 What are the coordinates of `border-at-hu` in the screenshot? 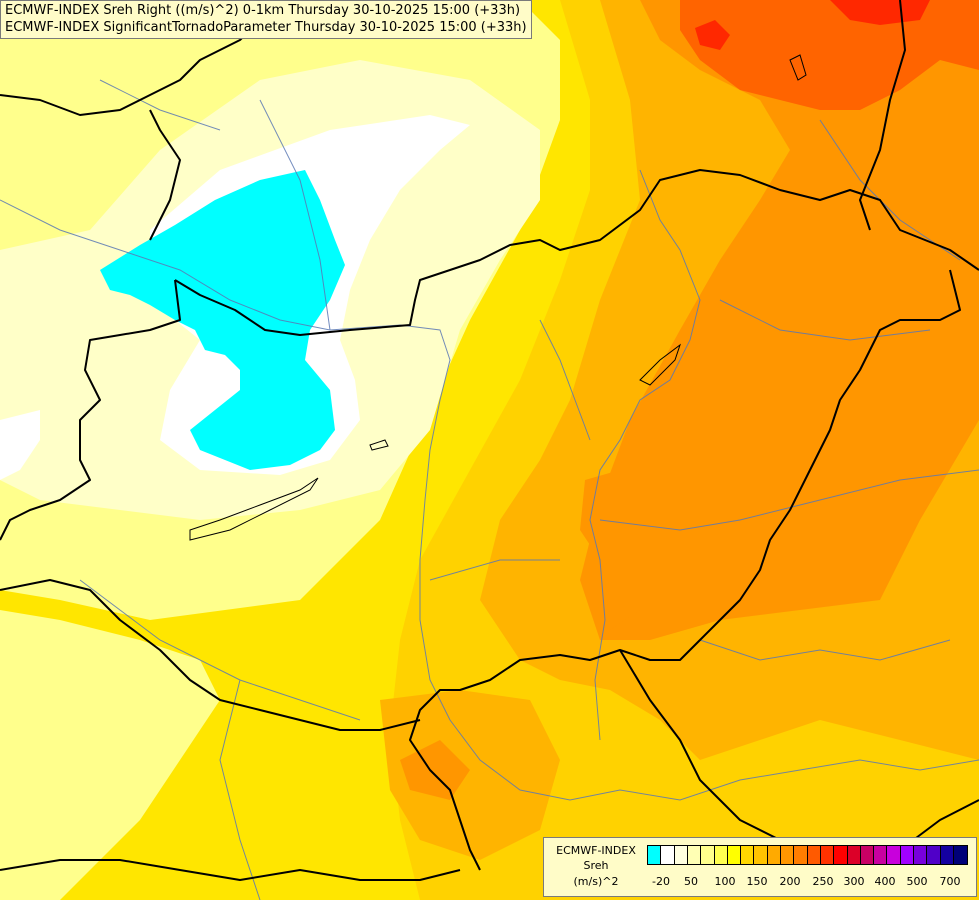 It's located at (90, 410).